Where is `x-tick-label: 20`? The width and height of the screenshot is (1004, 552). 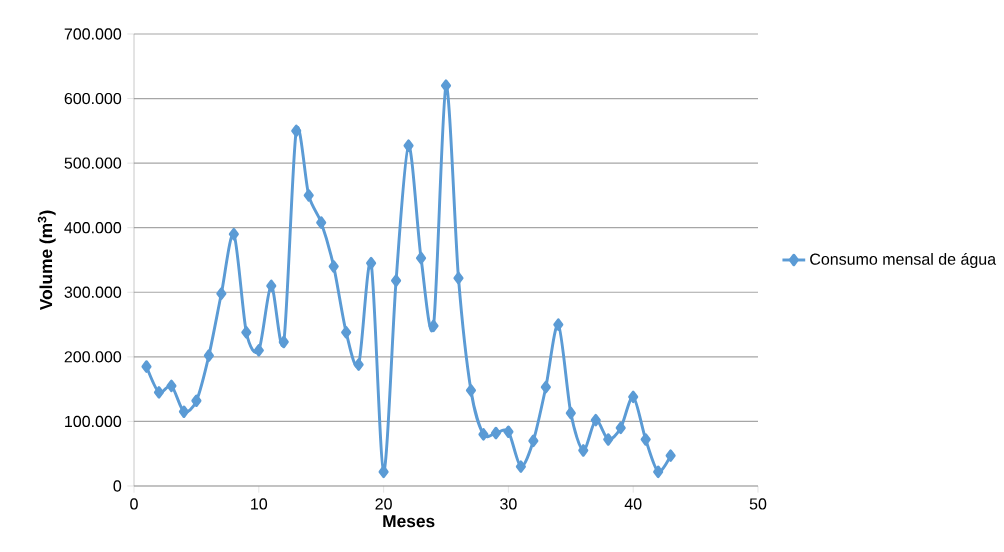 x-tick-label: 20 is located at coordinates (383, 504).